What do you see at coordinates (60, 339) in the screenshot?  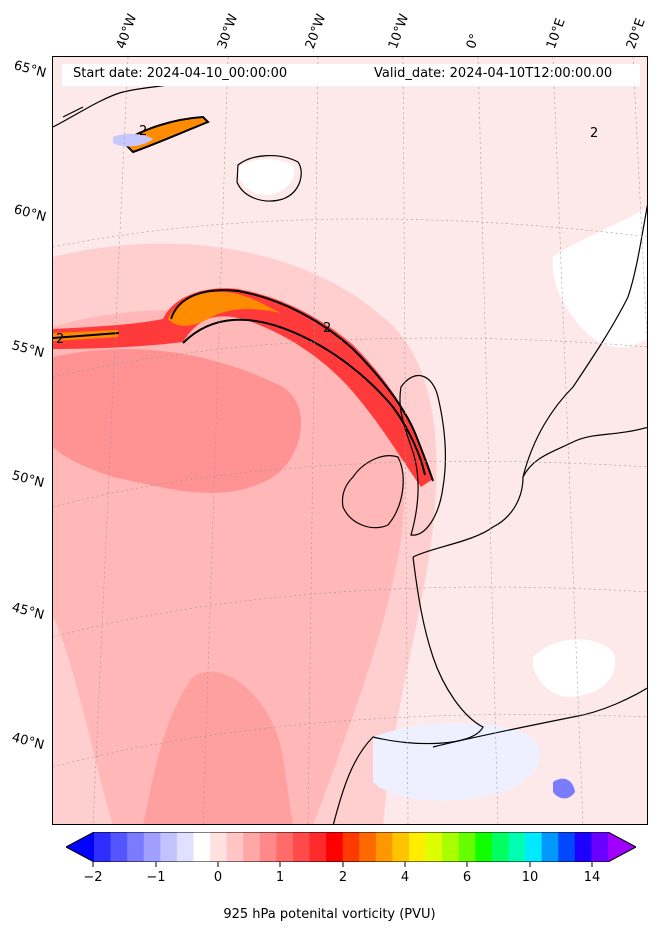 I see `contour-label-west: 2` at bounding box center [60, 339].